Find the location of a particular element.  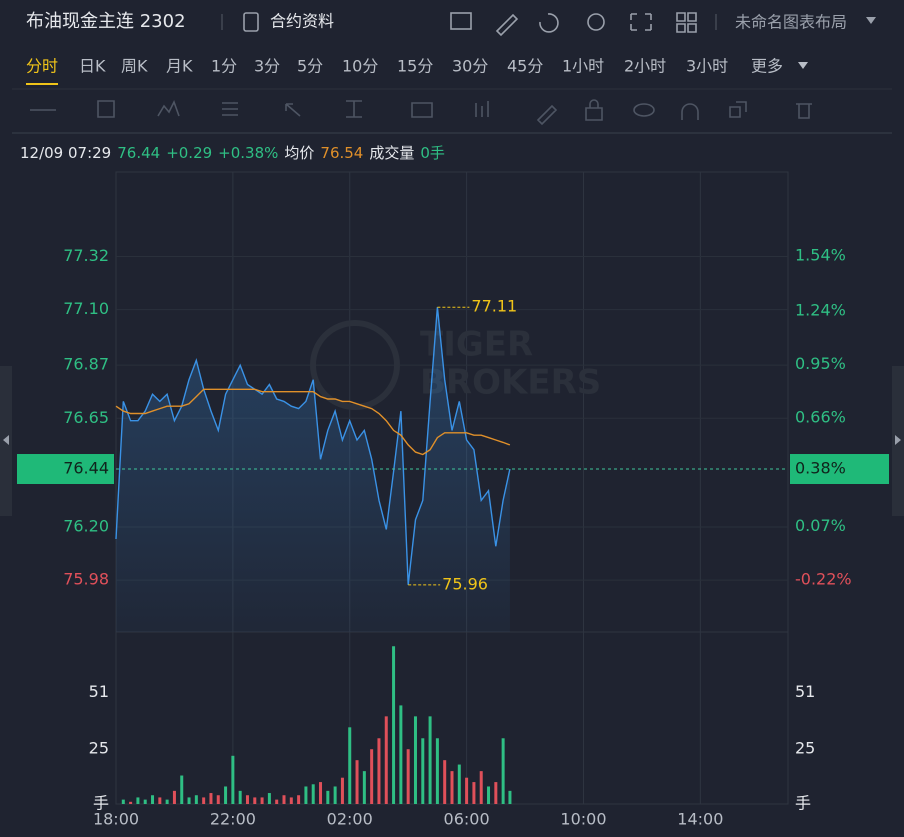

refresh-icon is located at coordinates (549, 23).